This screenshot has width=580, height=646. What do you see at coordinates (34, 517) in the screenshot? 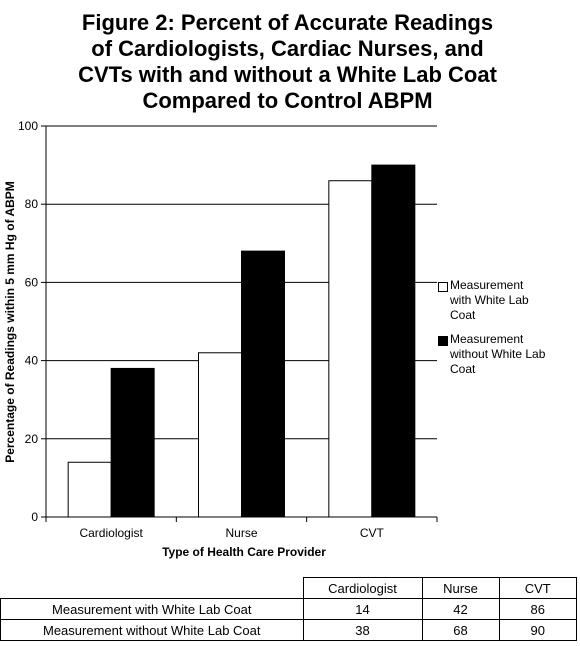
I see `y-tick-label: 0` at bounding box center [34, 517].